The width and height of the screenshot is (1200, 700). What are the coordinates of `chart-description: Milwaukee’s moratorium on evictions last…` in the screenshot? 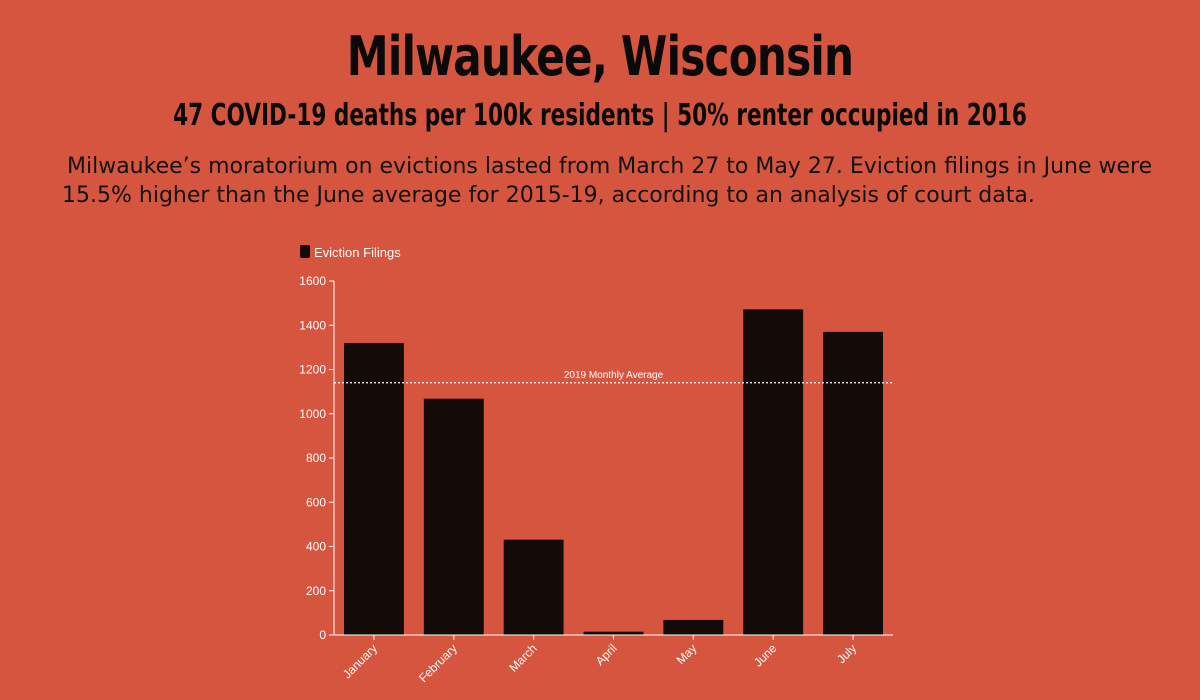 It's located at (607, 181).